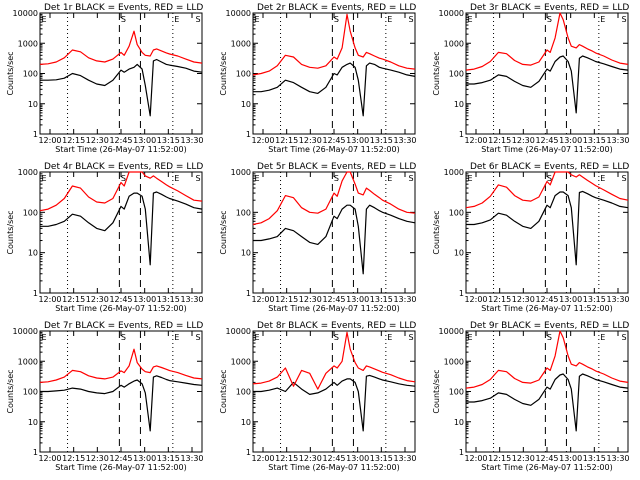 The image size is (640, 480). I want to click on chart-title: Det 7r BLACK = Events, RED = LLD, so click(123, 326).